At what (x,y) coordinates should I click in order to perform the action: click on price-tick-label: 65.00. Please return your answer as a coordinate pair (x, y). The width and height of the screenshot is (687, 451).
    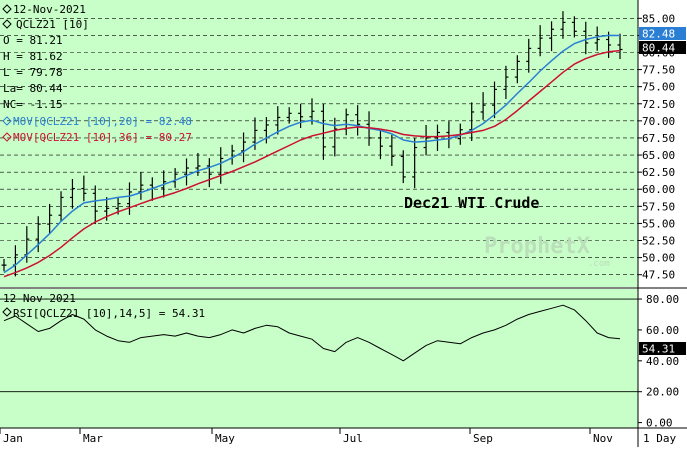
    Looking at the image, I should click on (658, 155).